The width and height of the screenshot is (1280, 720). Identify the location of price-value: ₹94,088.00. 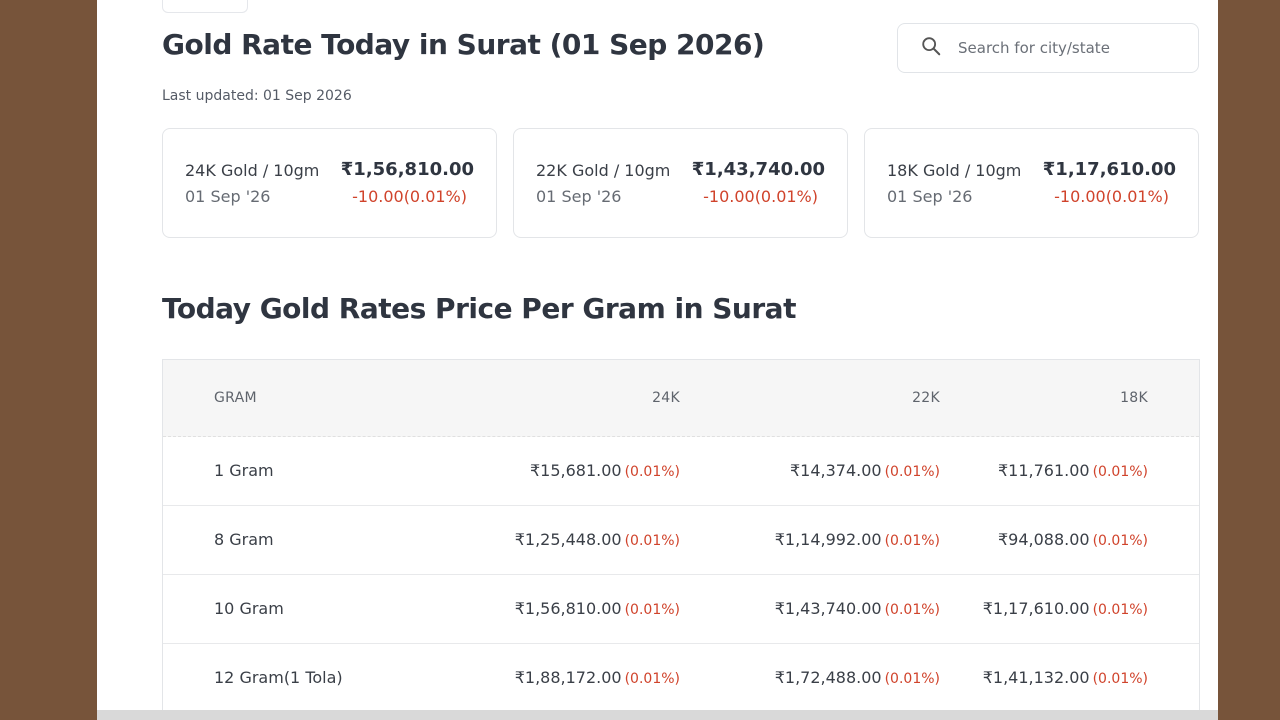
(1043, 539).